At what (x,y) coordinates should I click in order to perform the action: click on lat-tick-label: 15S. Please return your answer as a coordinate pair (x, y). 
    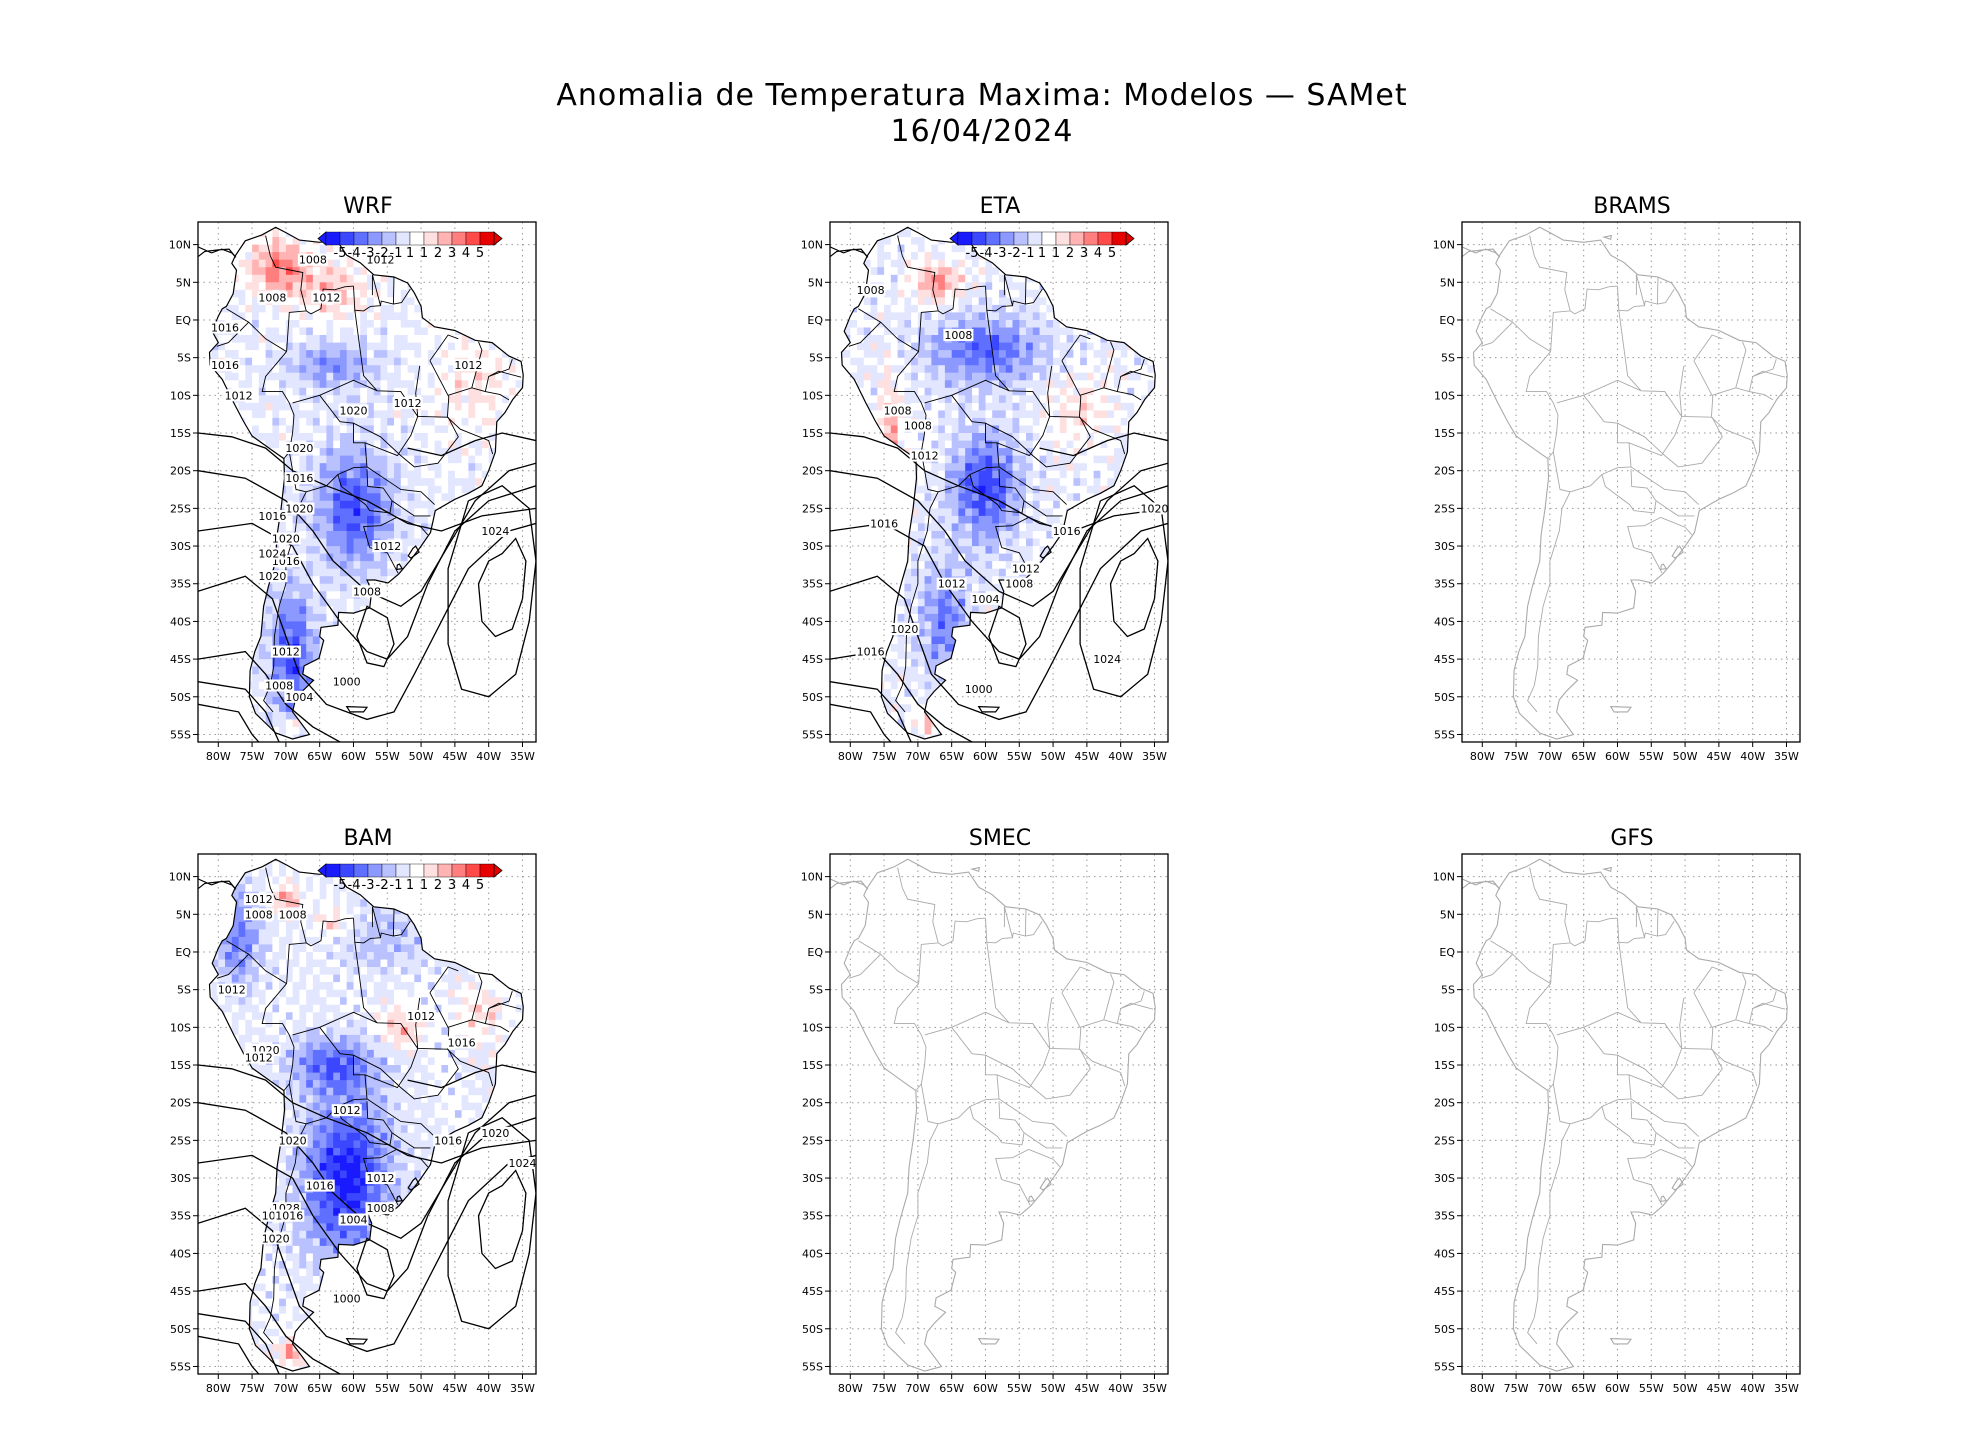
    Looking at the image, I should click on (180, 433).